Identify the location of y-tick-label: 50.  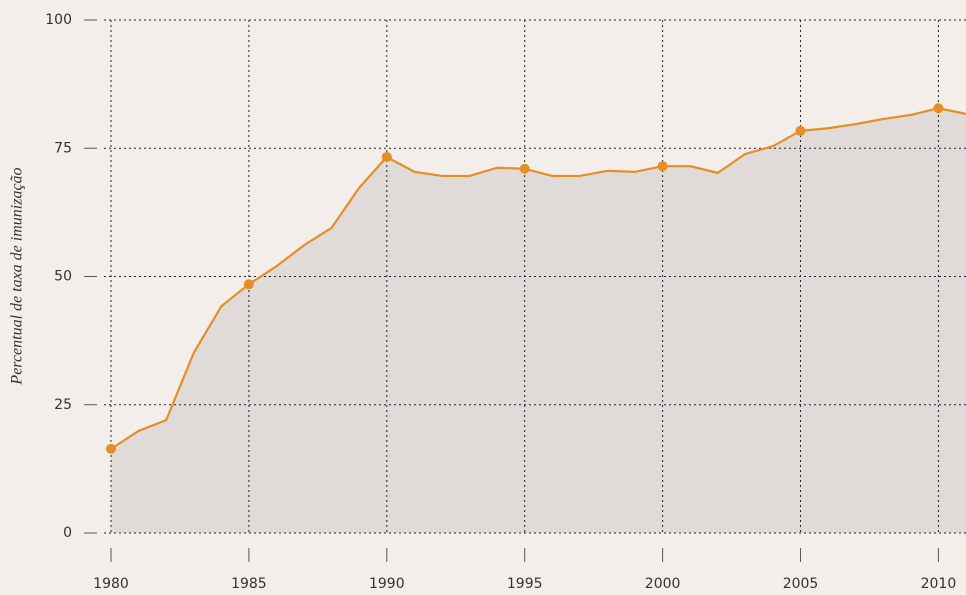
(63, 277).